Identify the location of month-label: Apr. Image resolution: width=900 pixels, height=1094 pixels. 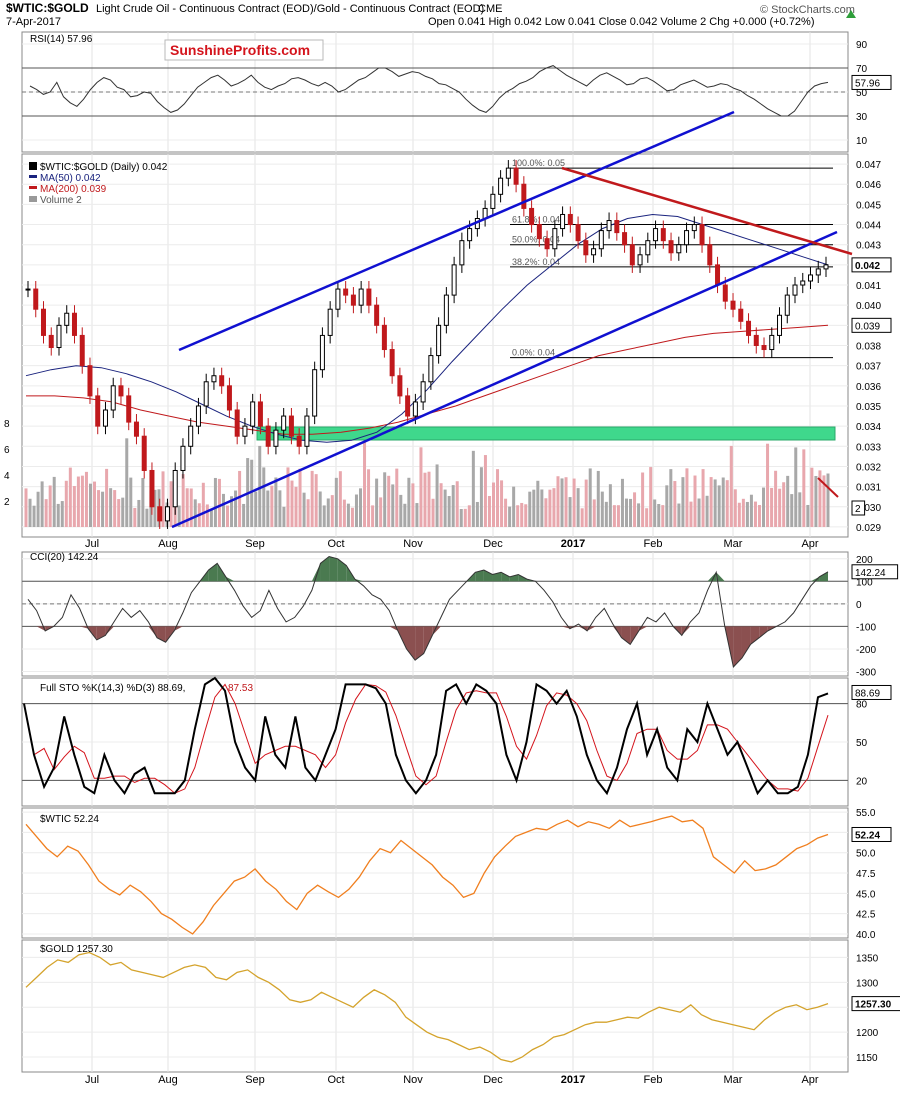
(809, 1080).